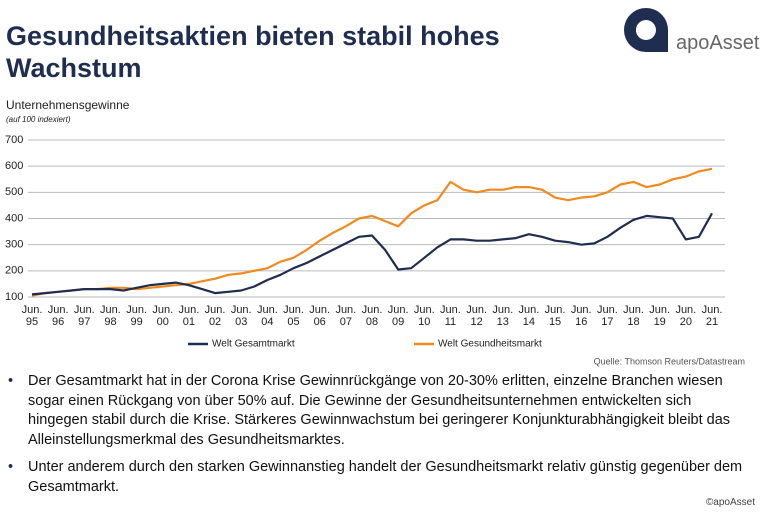 This screenshot has height=514, width=767. I want to click on x-tick-label: Jun. 98, so click(110, 316).